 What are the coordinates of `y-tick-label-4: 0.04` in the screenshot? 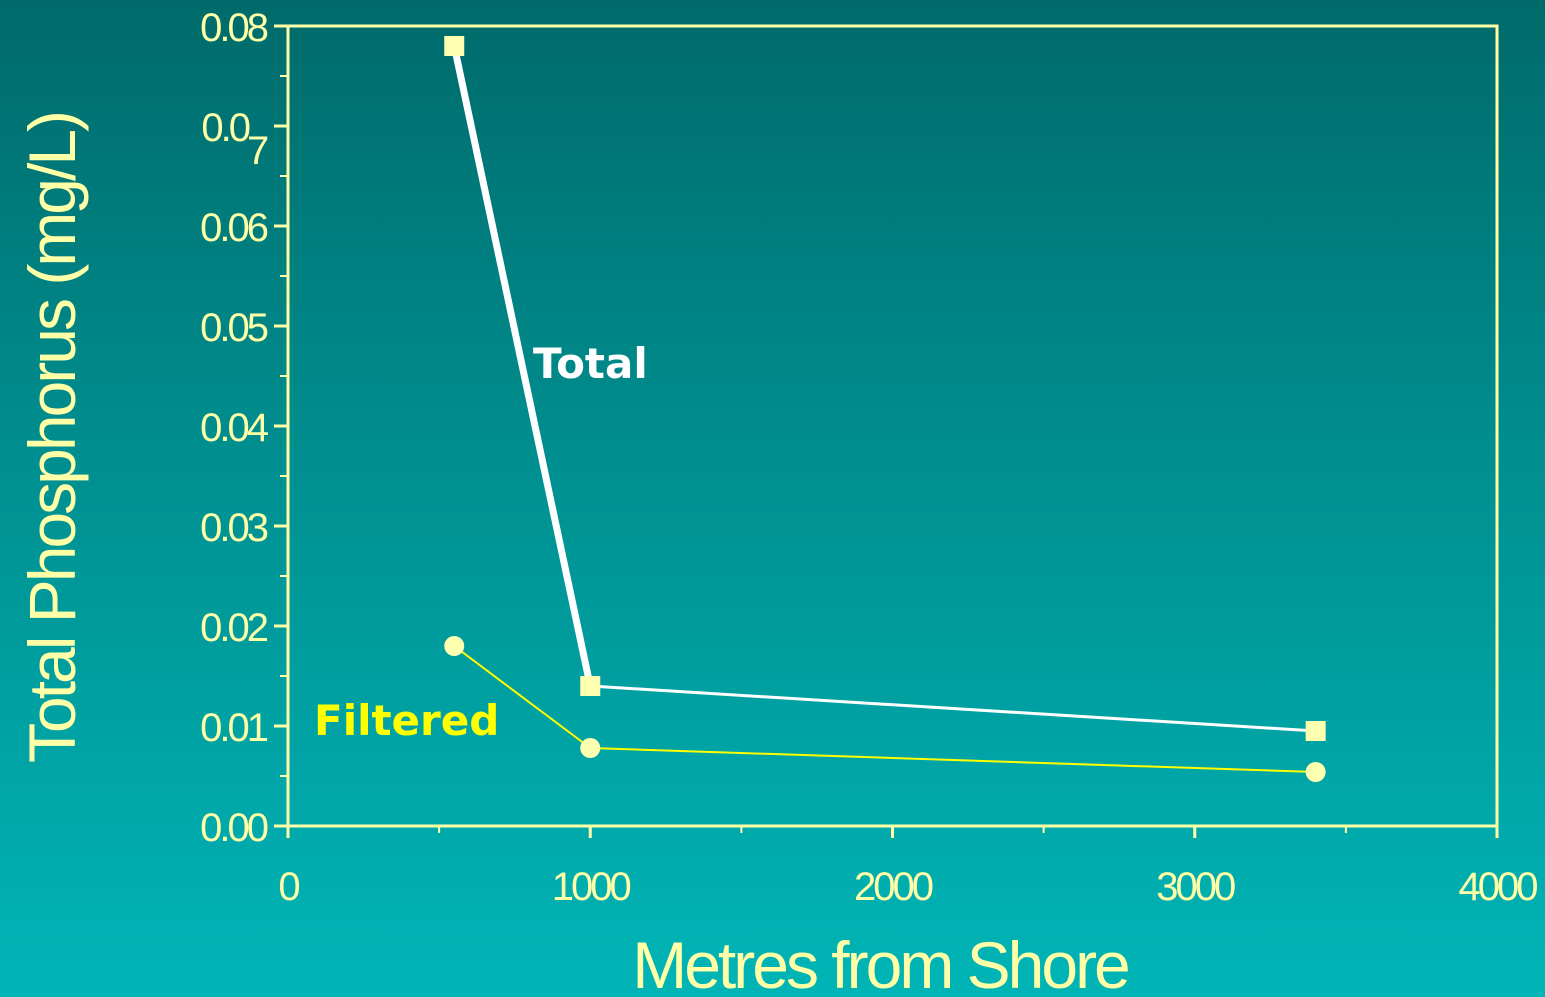 It's located at (234, 428).